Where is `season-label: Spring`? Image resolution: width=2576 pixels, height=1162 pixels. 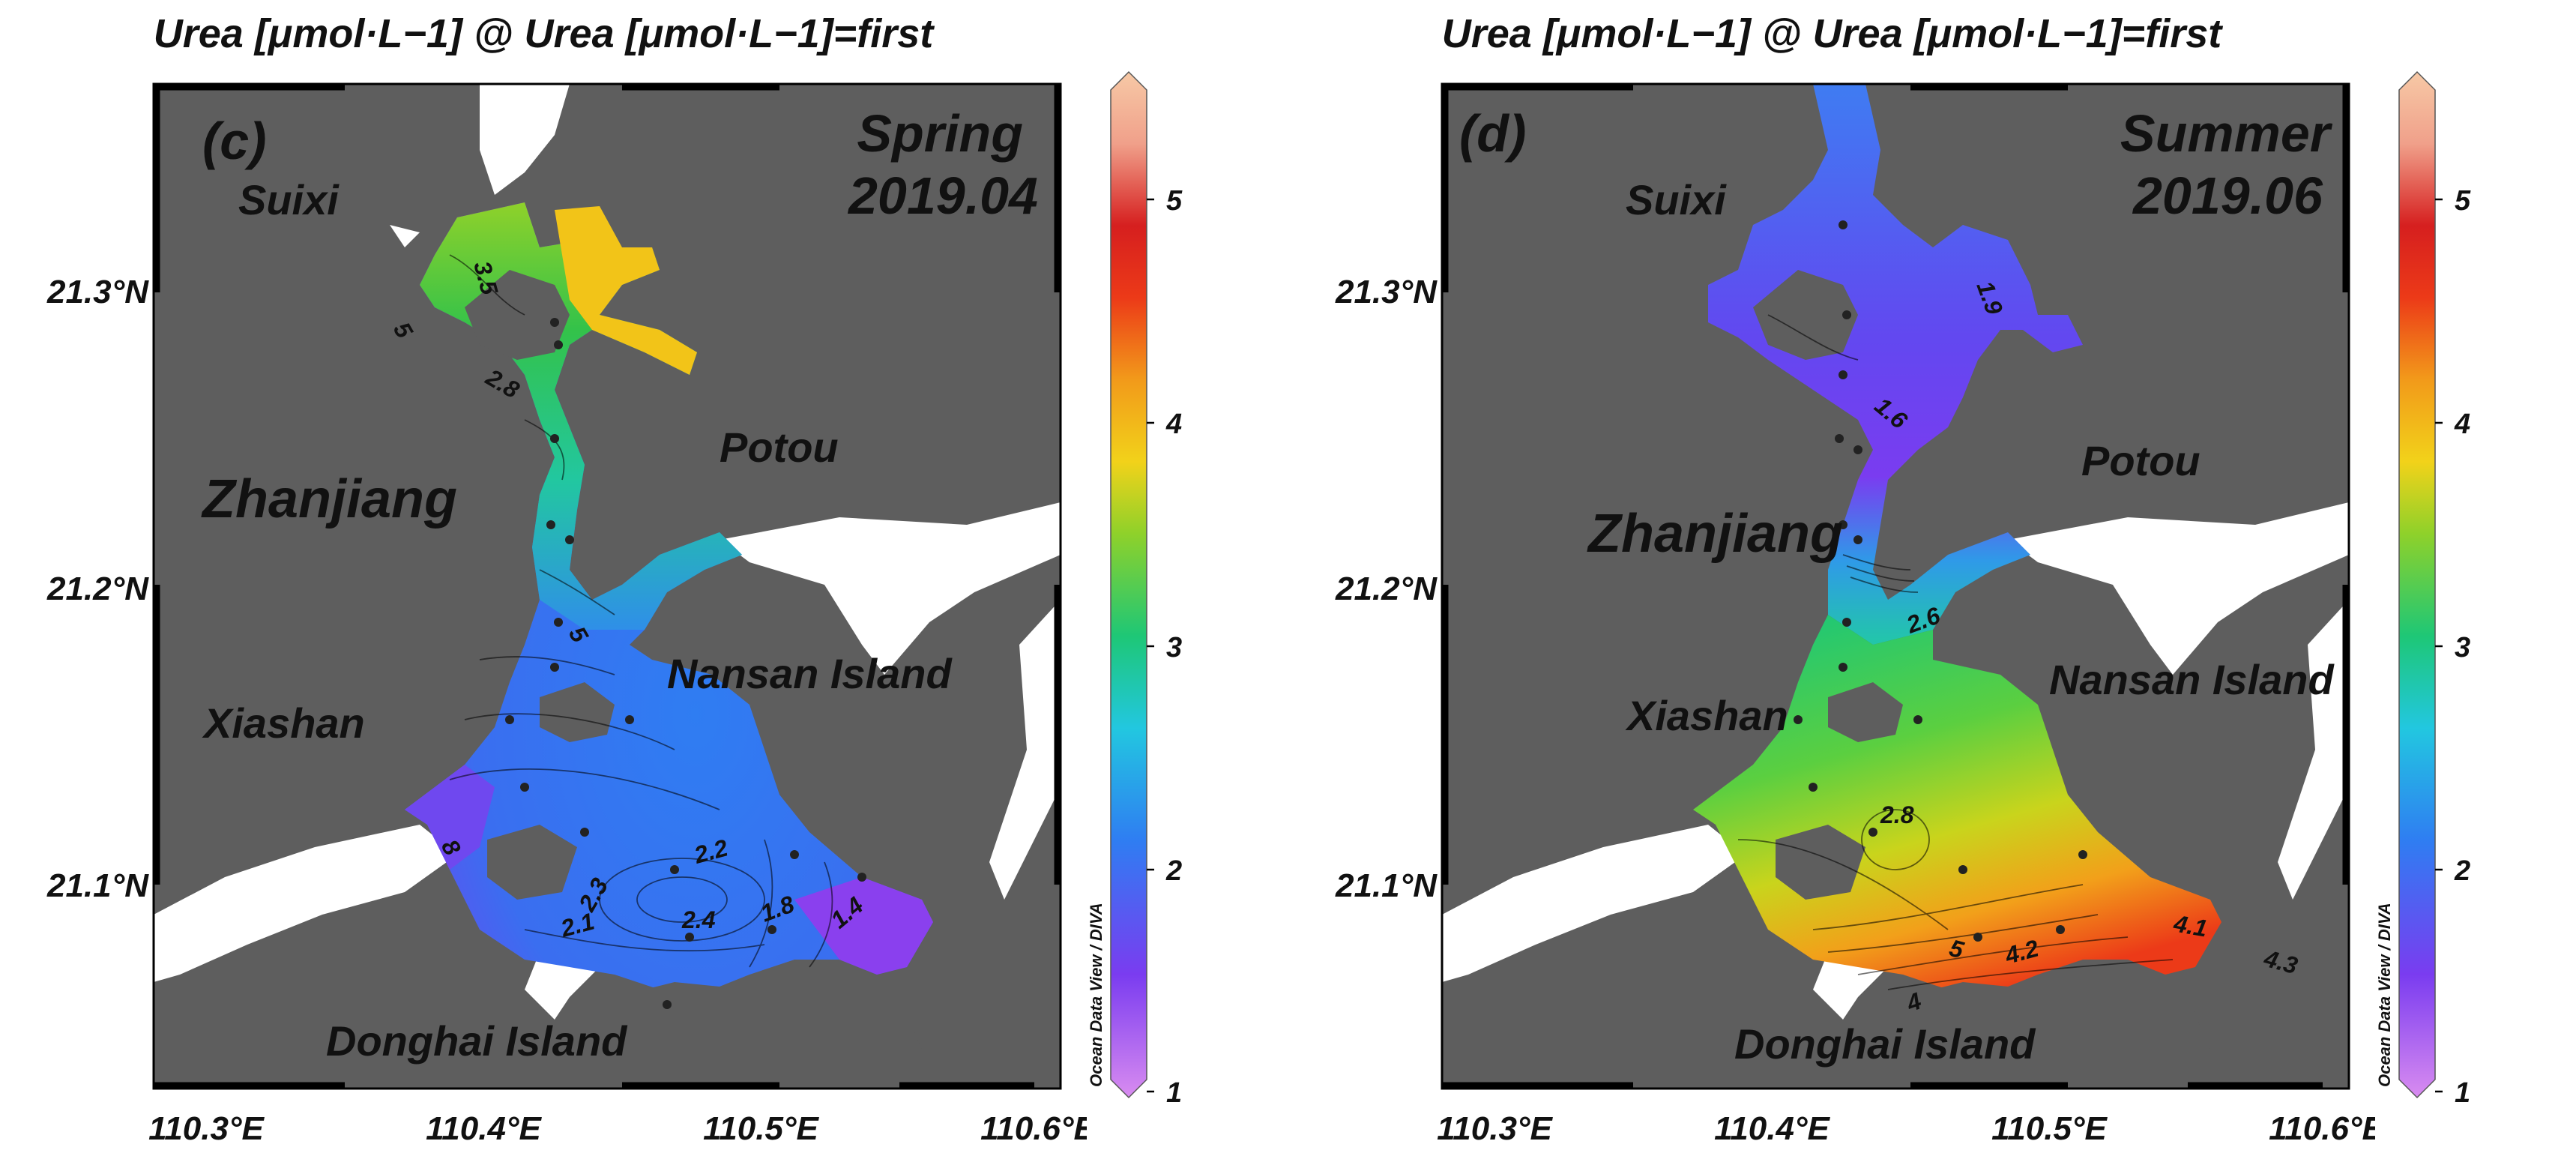
season-label: Spring is located at coordinates (940, 133).